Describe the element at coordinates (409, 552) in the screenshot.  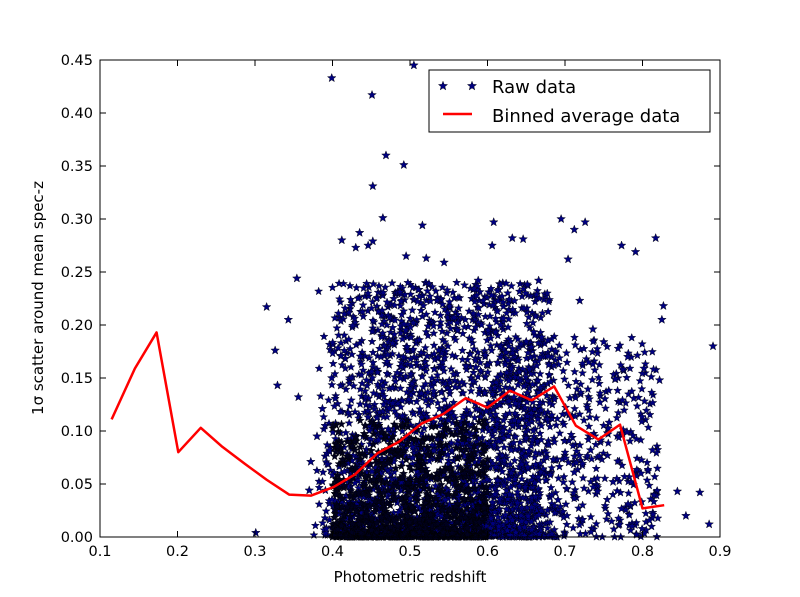
I see `x-tick-label: 0.5` at that location.